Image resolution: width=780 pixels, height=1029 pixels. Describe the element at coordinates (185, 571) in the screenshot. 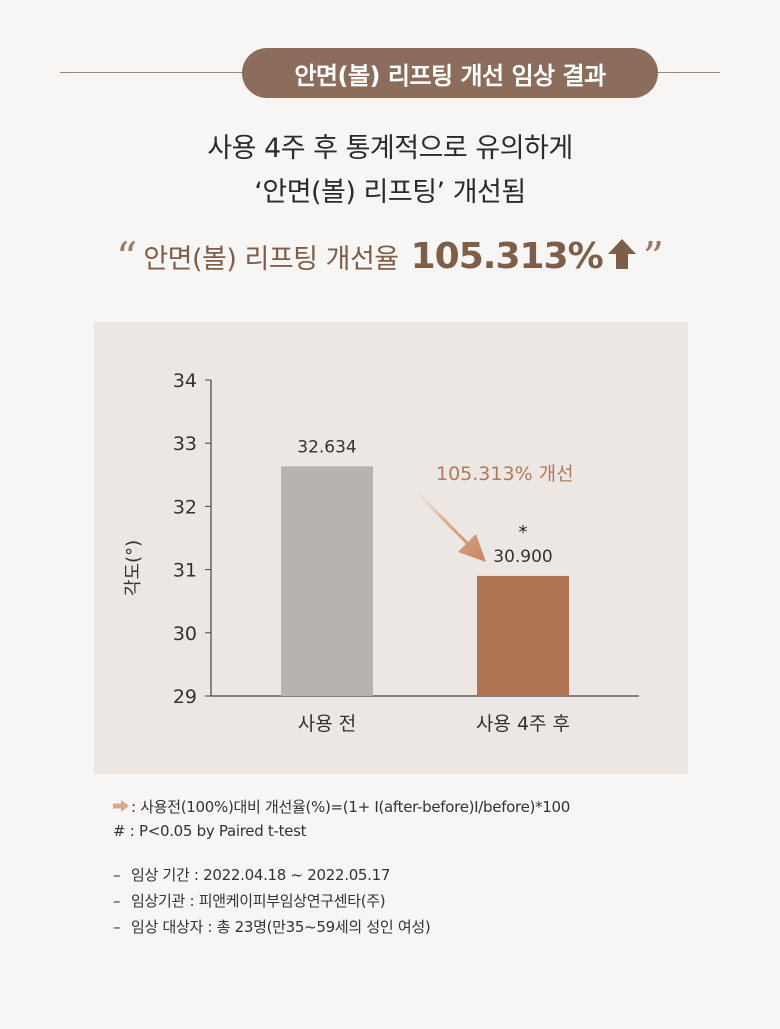

I see `y-tick-label: 31` at that location.